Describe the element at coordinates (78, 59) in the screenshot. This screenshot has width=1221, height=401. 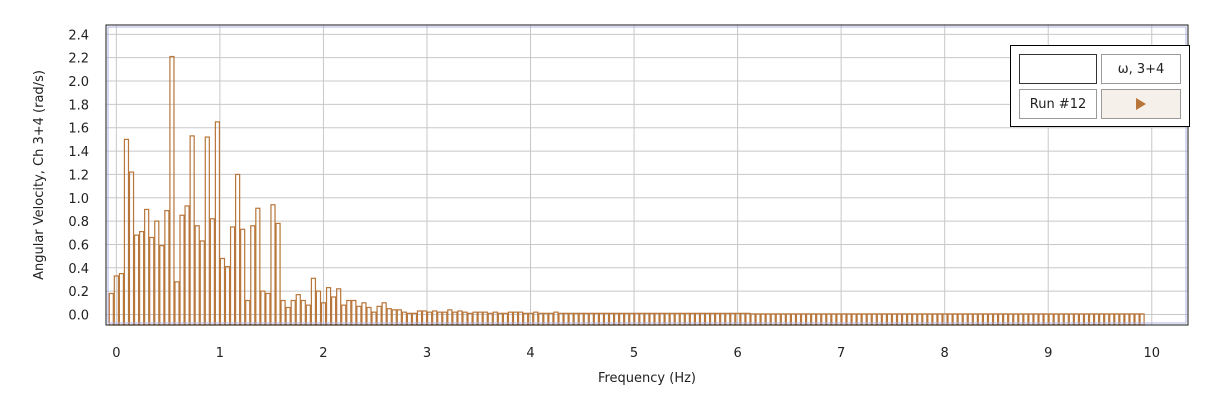
I see `y-tick-label: 2.2` at that location.